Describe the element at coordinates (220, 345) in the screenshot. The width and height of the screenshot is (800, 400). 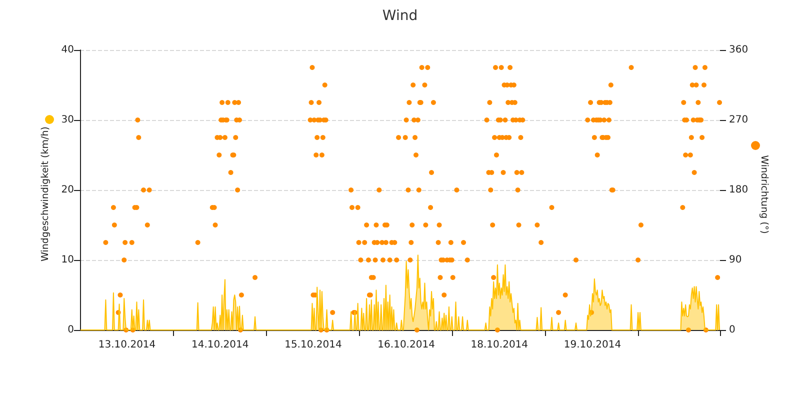
I see `x-tick-label: 14.10.2014` at that location.